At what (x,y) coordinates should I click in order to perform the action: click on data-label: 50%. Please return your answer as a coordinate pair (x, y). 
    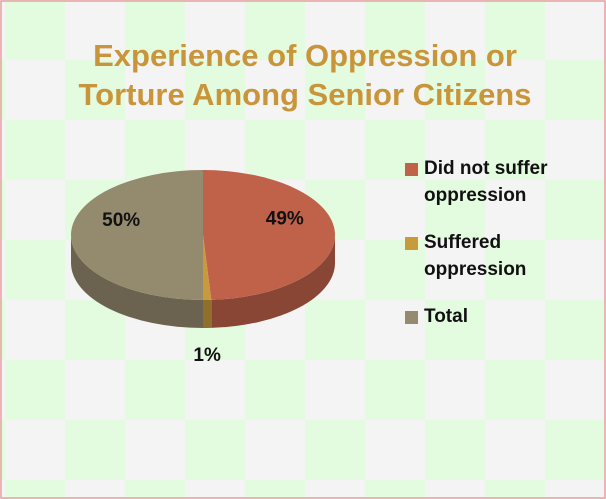
    Looking at the image, I should click on (121, 220).